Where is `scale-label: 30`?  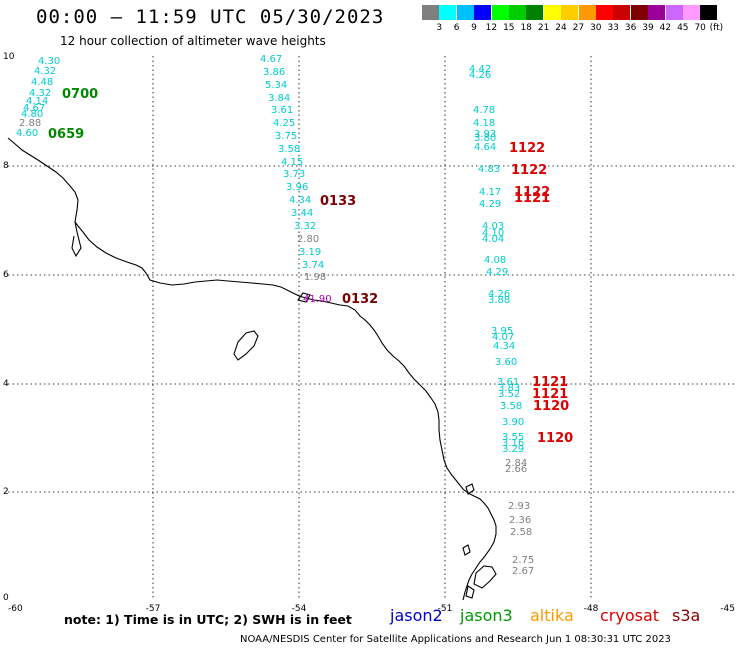
scale-label: 30 is located at coordinates (596, 28).